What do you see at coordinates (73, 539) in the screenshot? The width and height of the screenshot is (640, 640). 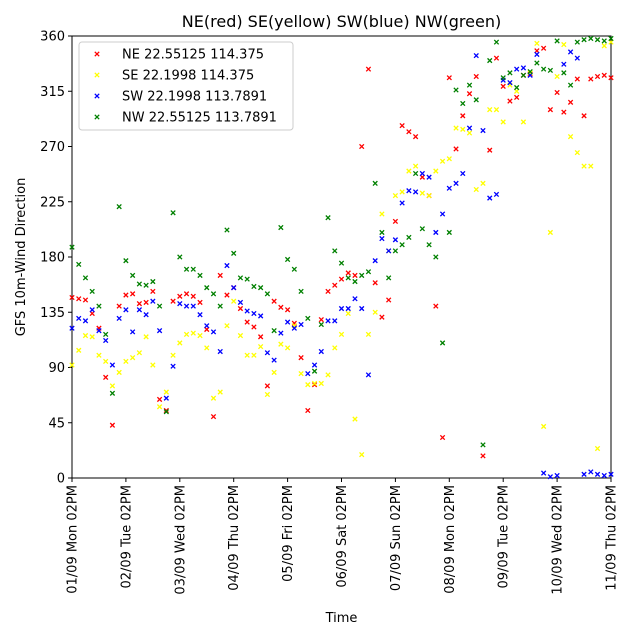 I see `x-tick-label: 01/09 Mon 02PM` at bounding box center [73, 539].